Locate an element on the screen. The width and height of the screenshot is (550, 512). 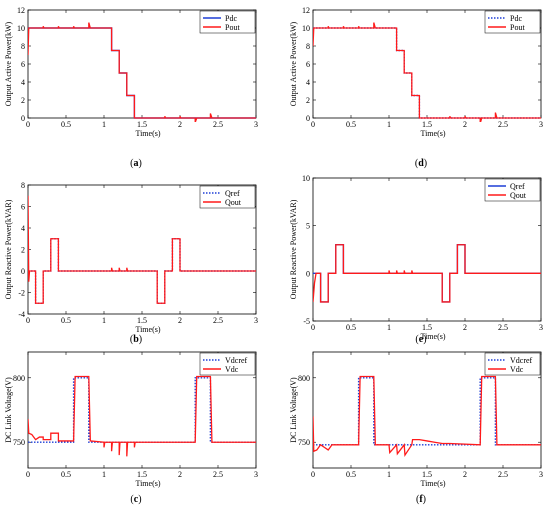
series-line-vdcref is located at coordinates (427, 411).